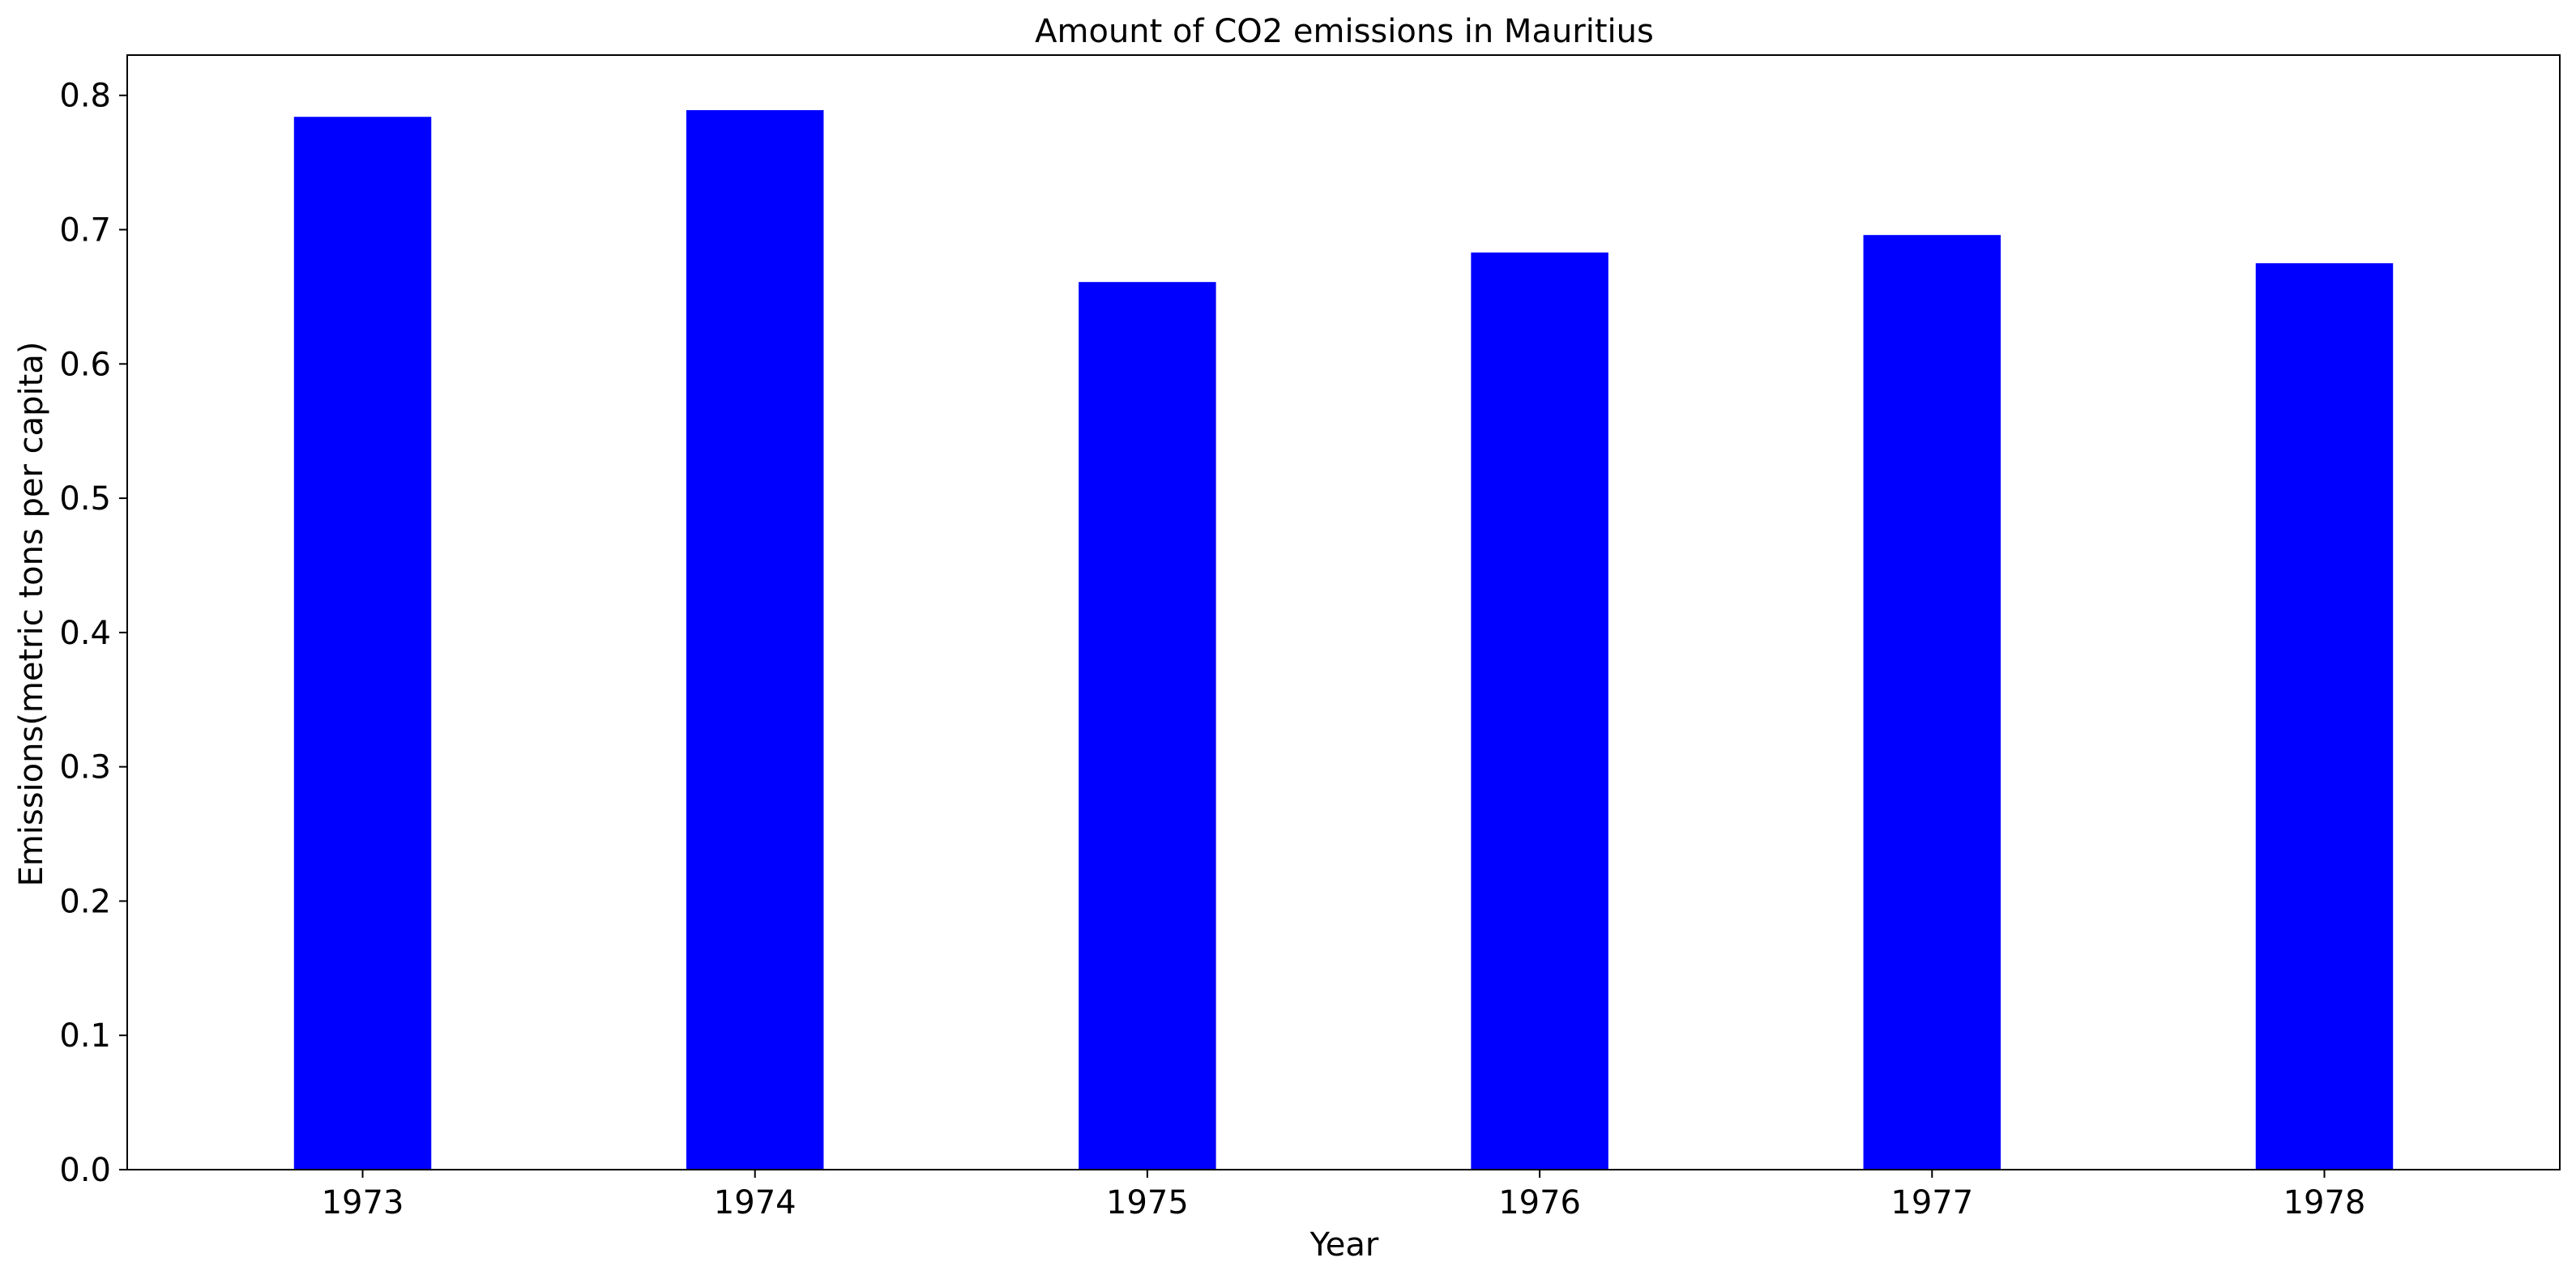  I want to click on x-axis-label: Year, so click(1344, 1245).